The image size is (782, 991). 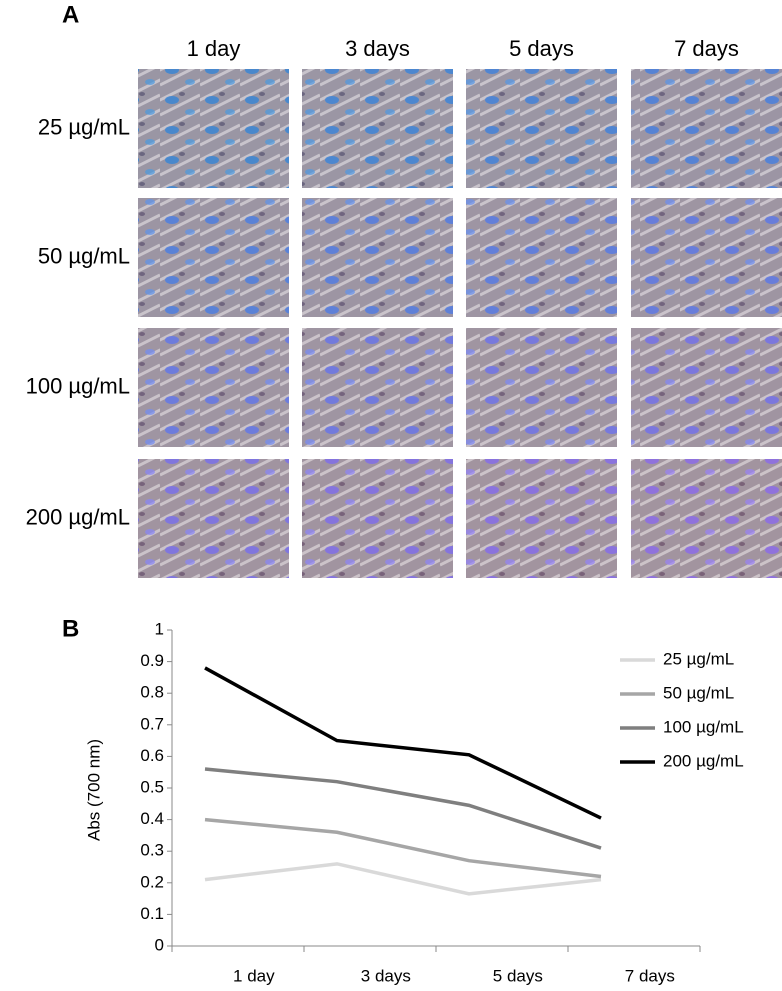 What do you see at coordinates (152, 692) in the screenshot?
I see `y-tick-label: 0.8` at bounding box center [152, 692].